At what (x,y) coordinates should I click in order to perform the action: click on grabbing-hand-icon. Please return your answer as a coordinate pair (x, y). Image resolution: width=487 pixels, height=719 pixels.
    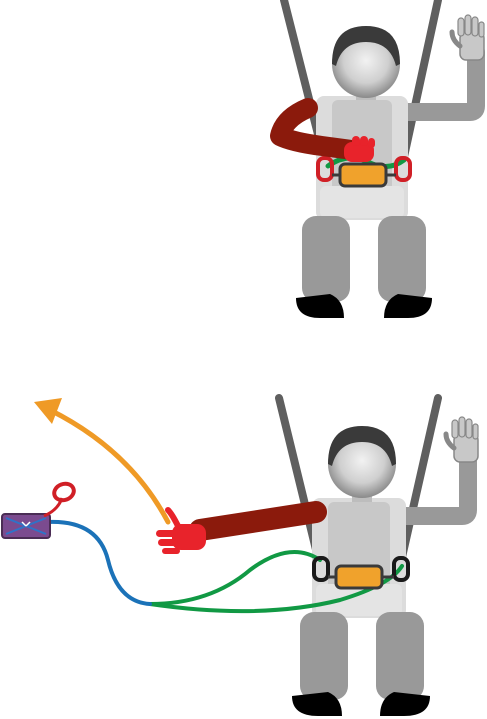
    Looking at the image, I should click on (359, 149).